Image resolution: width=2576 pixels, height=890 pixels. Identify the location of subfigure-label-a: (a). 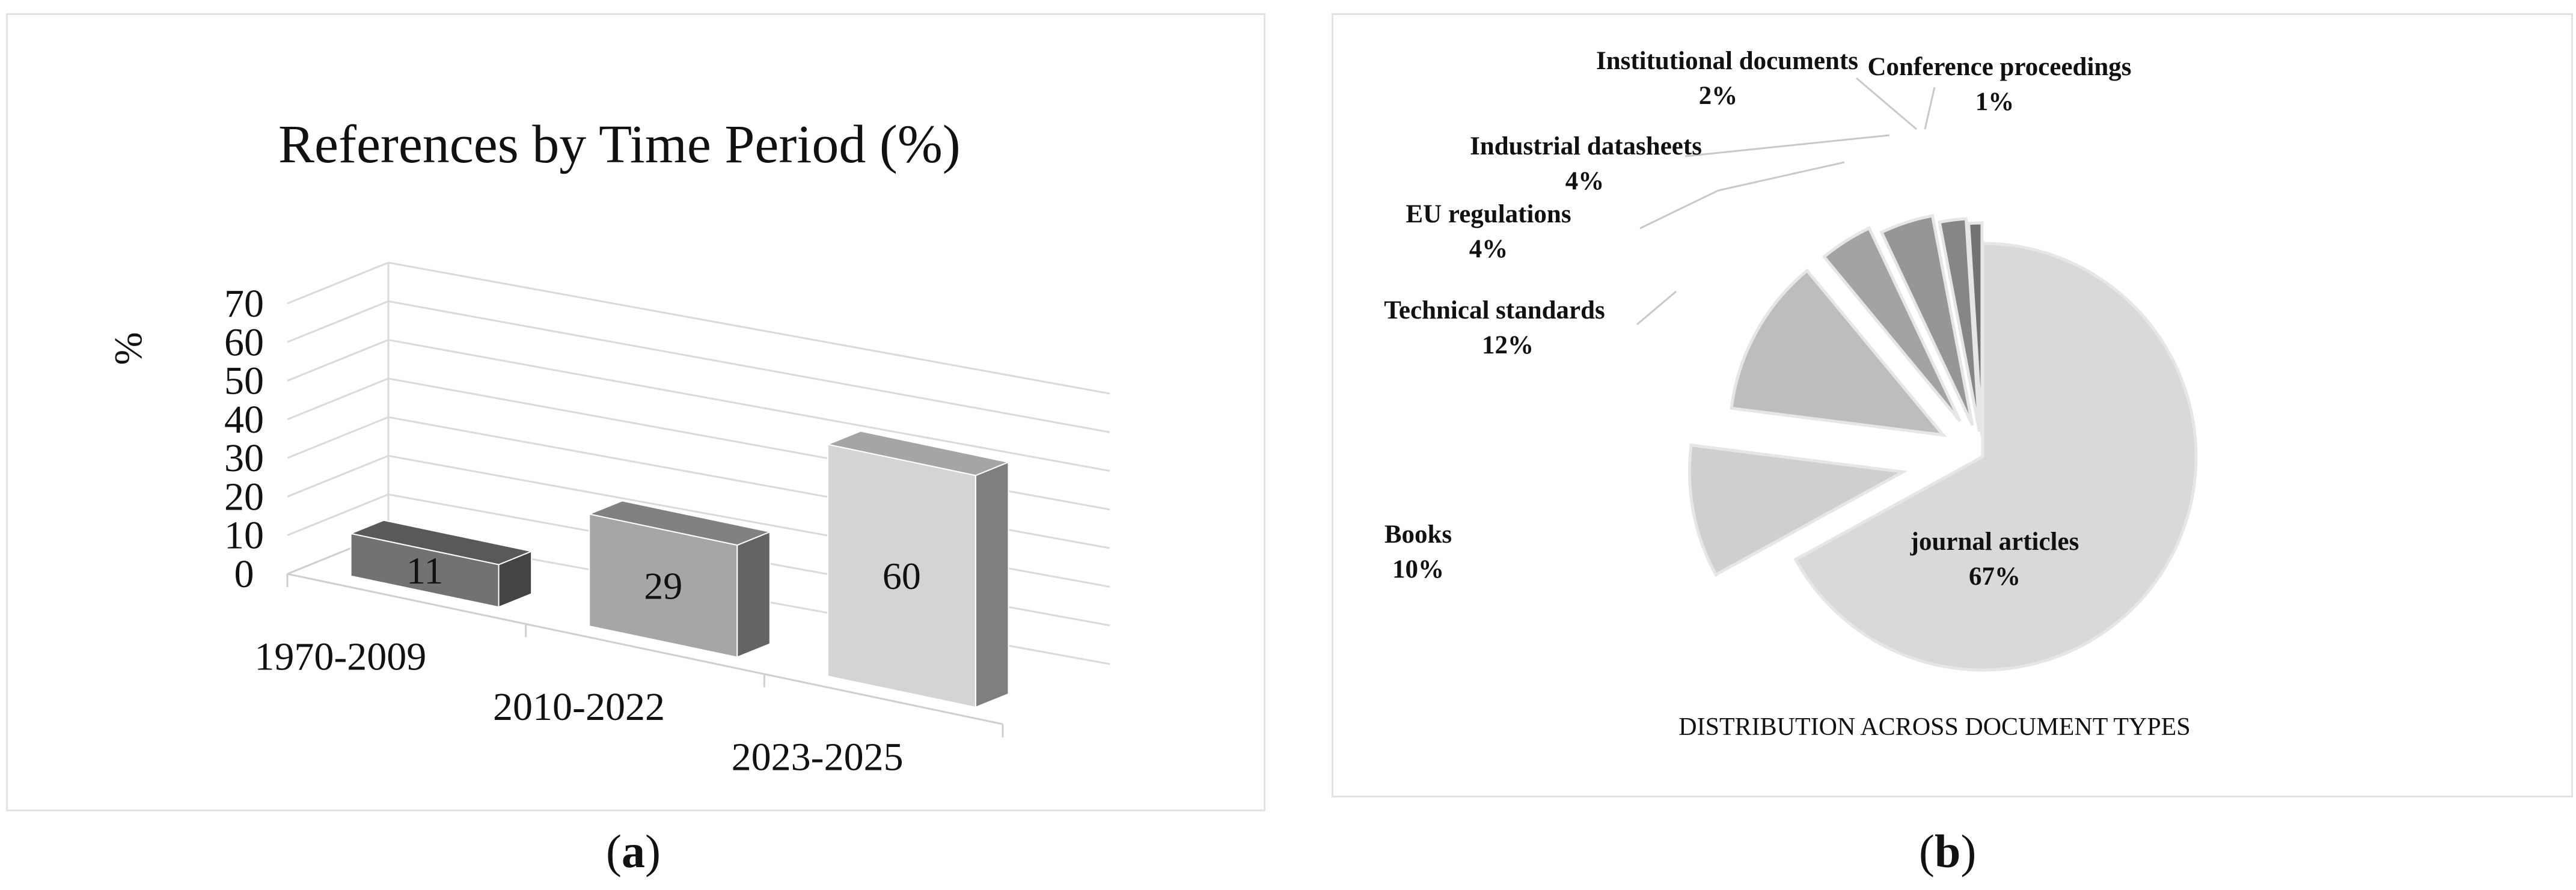
(633, 851).